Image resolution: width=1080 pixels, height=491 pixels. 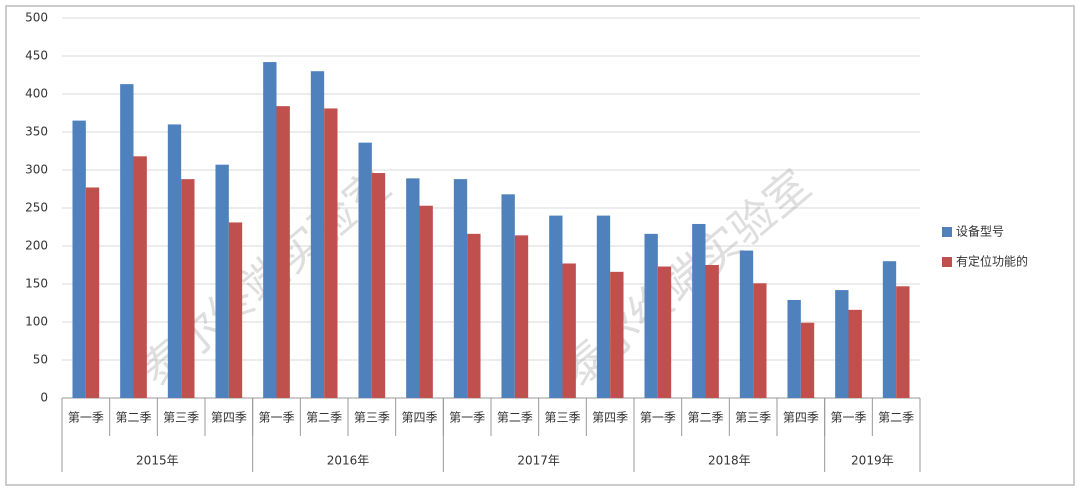 I want to click on group-label: 2016年, so click(x=348, y=461).